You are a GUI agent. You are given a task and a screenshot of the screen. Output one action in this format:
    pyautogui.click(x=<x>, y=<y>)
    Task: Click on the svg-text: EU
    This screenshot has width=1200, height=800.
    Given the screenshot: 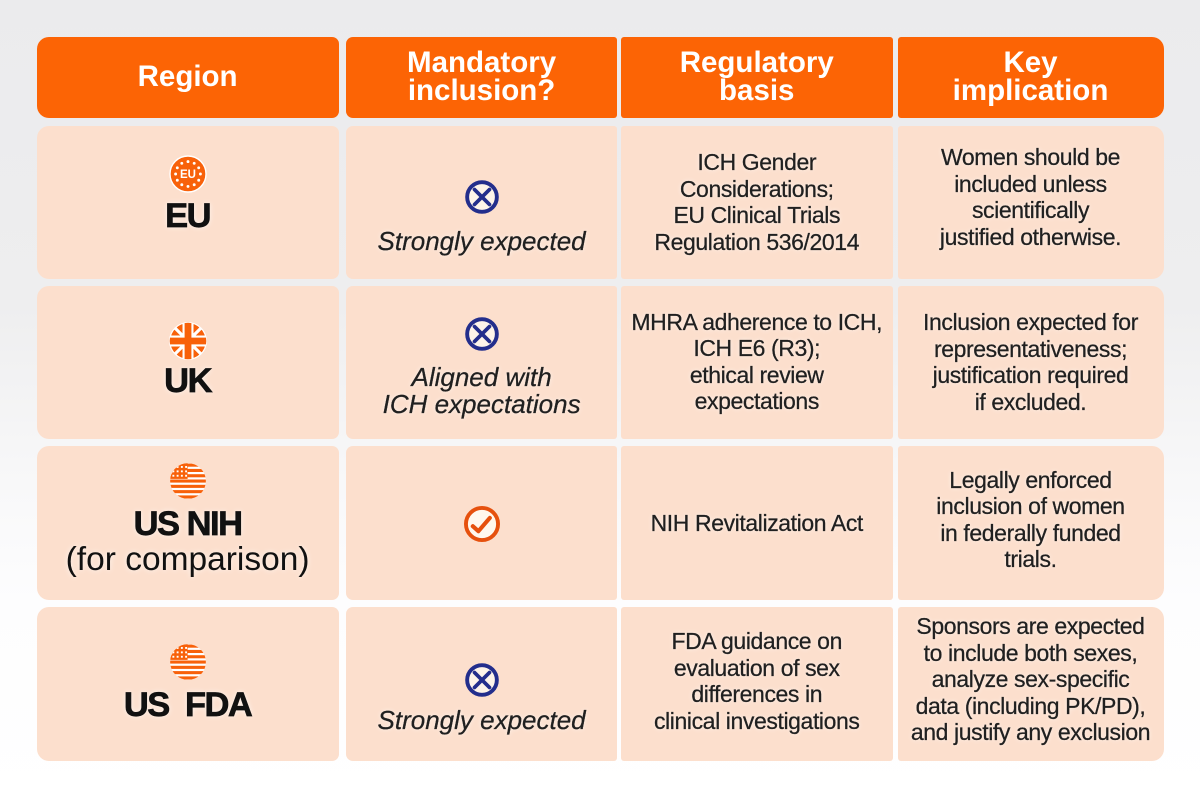 What is the action you would take?
    pyautogui.click(x=188, y=175)
    